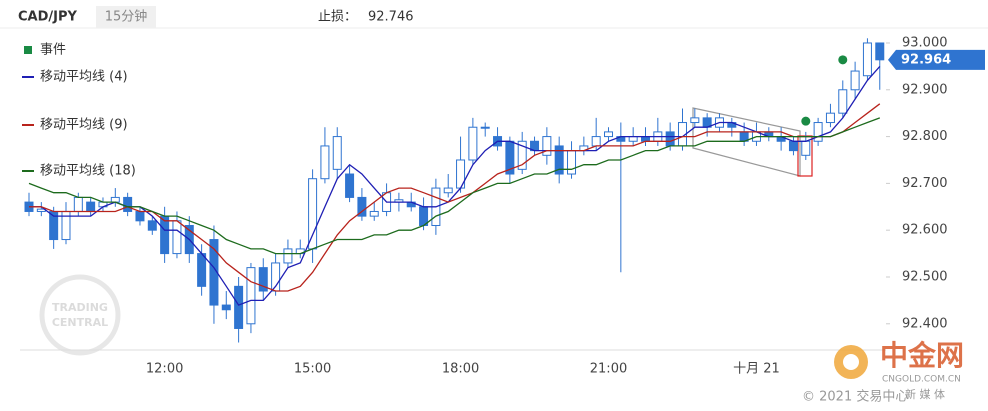  Describe the element at coordinates (80, 307) in the screenshot. I see `watermark-text: TRADING` at that location.